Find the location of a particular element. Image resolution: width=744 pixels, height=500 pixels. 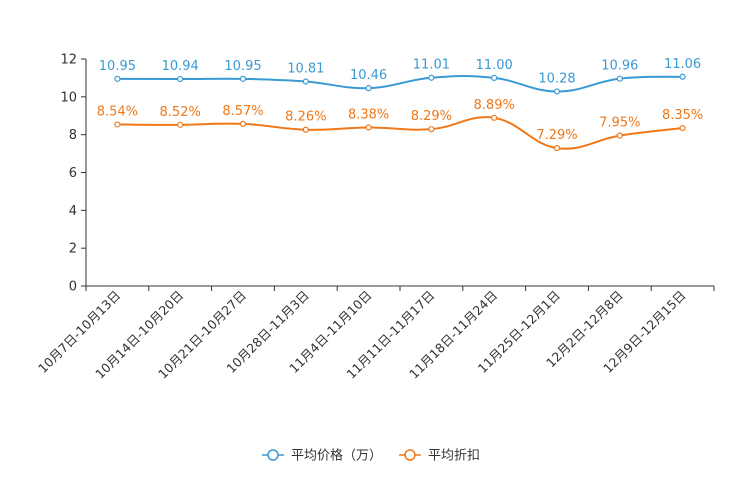

data-label: 11.01 is located at coordinates (431, 65).